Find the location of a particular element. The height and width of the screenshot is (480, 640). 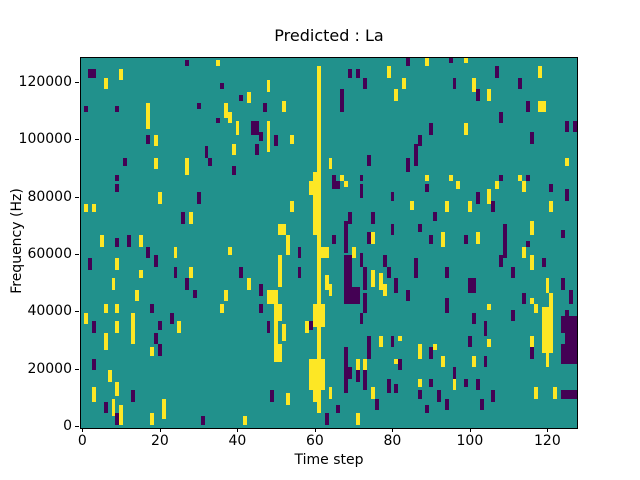

x-axis-label: Time step is located at coordinates (329, 460).